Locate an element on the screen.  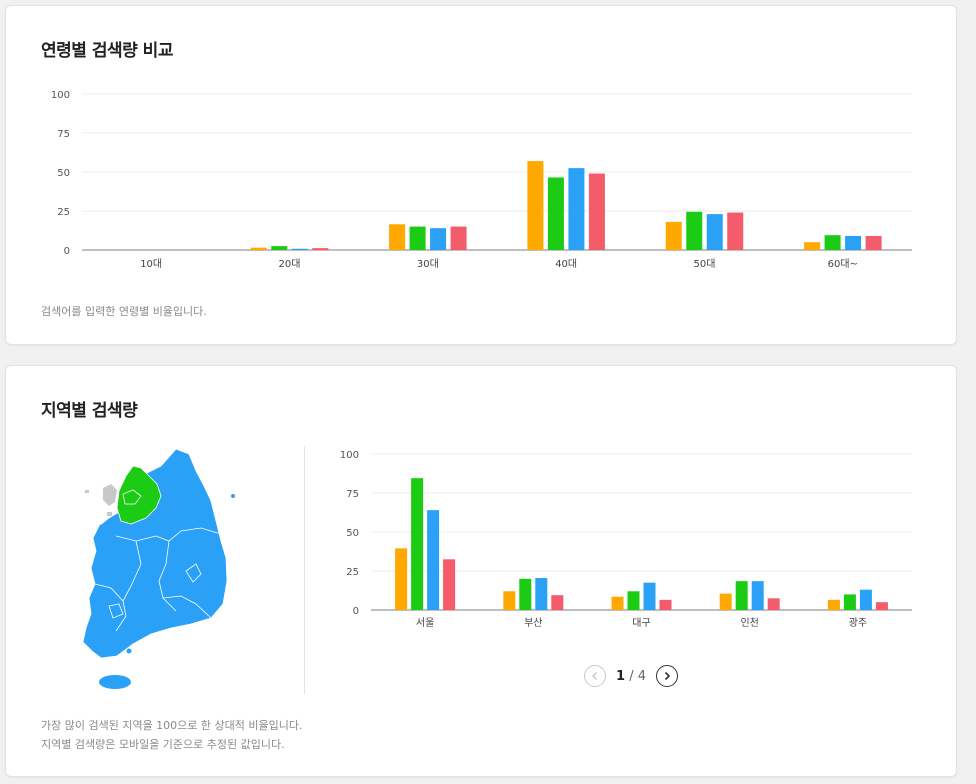
total-pages: 4 is located at coordinates (641, 676).